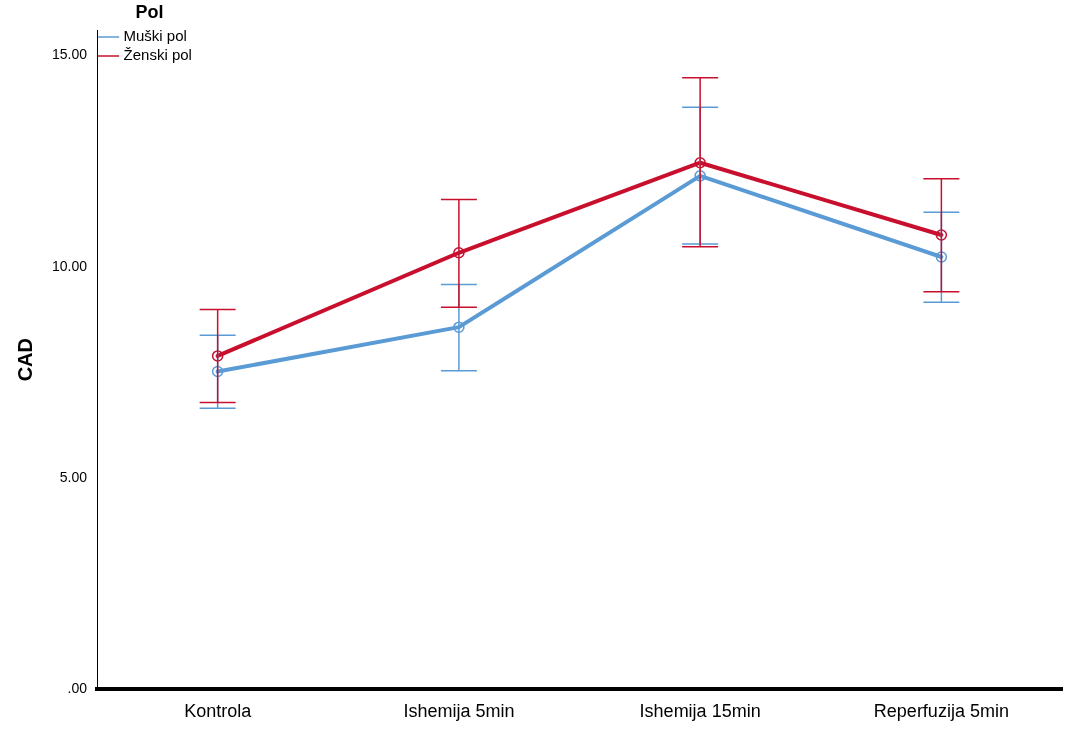 This screenshot has width=1092, height=740. What do you see at coordinates (73, 476) in the screenshot?
I see `y-tick-label: 5.00` at bounding box center [73, 476].